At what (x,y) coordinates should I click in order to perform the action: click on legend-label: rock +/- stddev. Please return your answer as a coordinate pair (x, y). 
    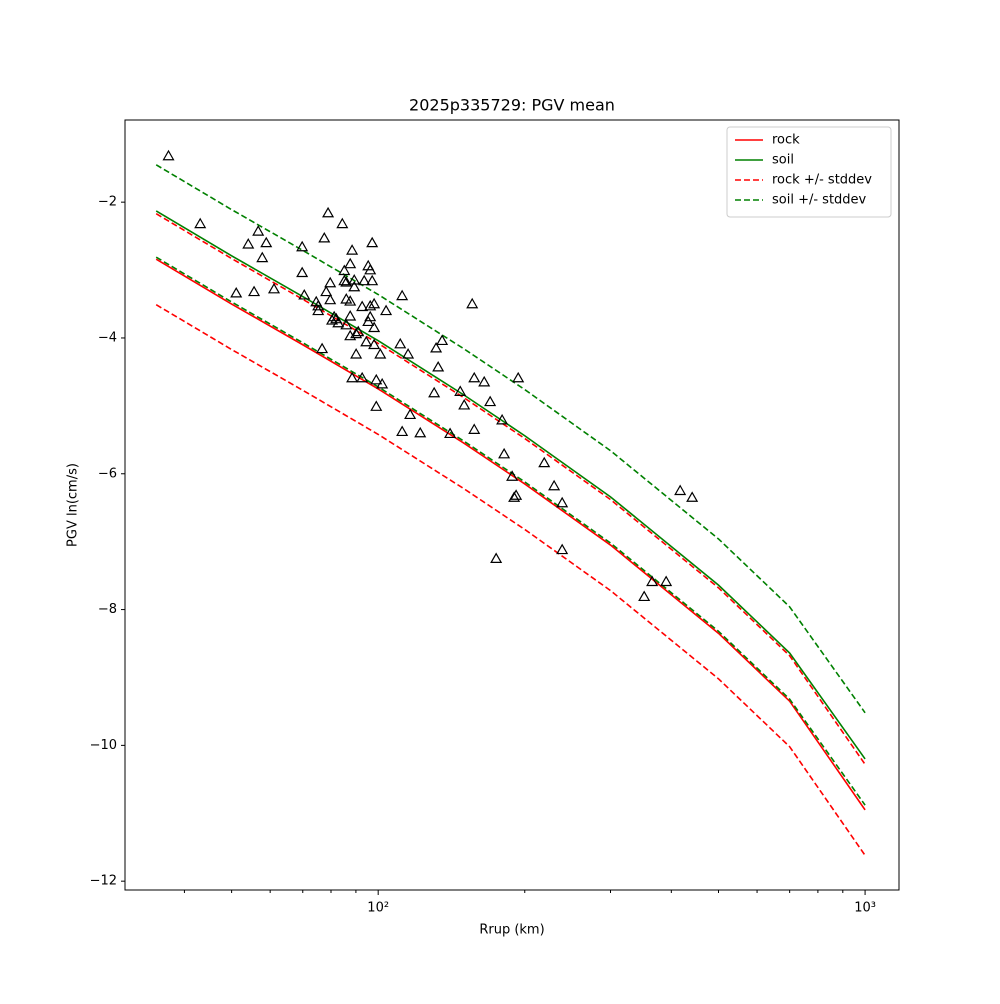
    Looking at the image, I should click on (822, 180).